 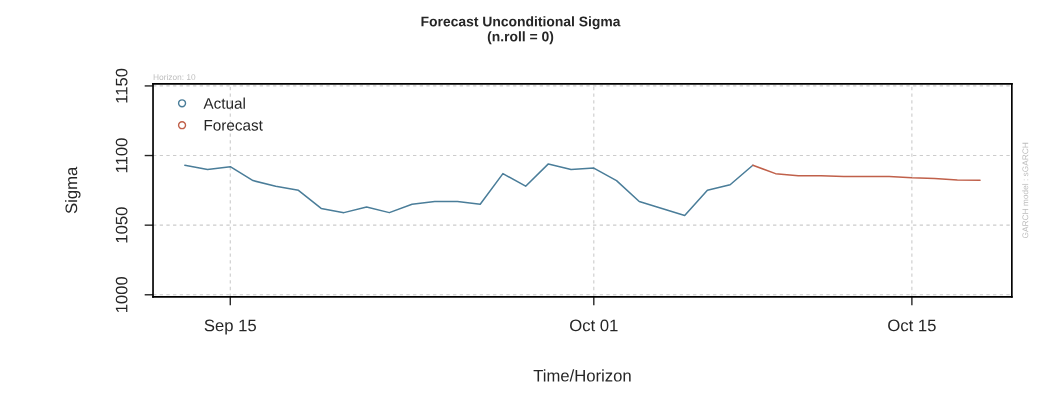 What do you see at coordinates (121, 155) in the screenshot?
I see `y-tick-label: 1100` at bounding box center [121, 155].